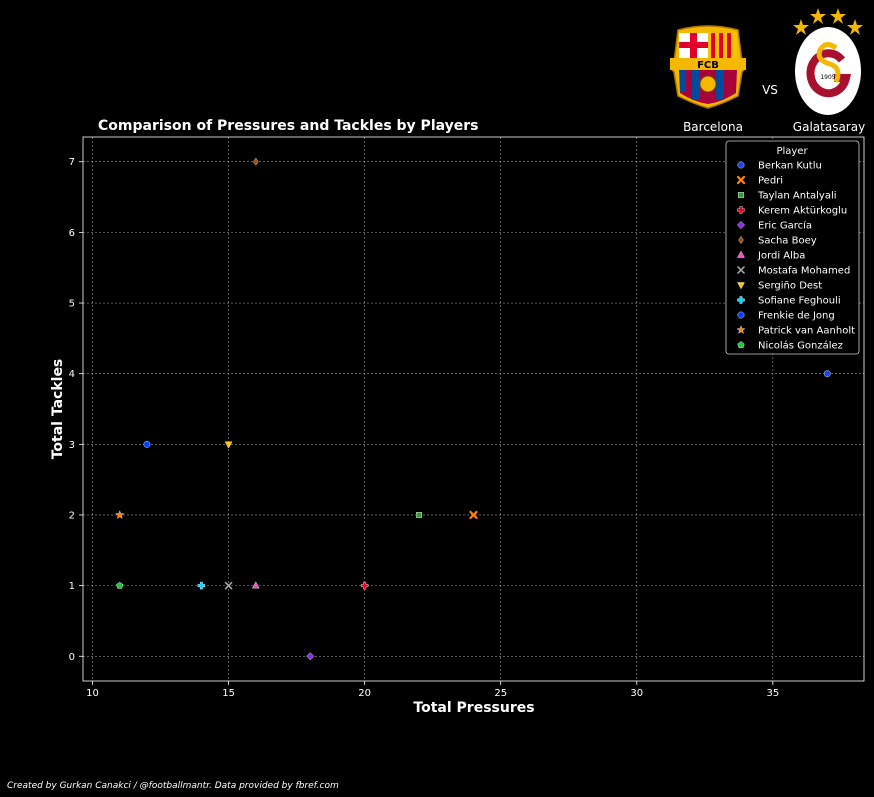 This screenshot has height=797, width=874. Describe the element at coordinates (432, 690) in the screenshot. I see `x-axis: 10 15 20 25 30 35` at that location.